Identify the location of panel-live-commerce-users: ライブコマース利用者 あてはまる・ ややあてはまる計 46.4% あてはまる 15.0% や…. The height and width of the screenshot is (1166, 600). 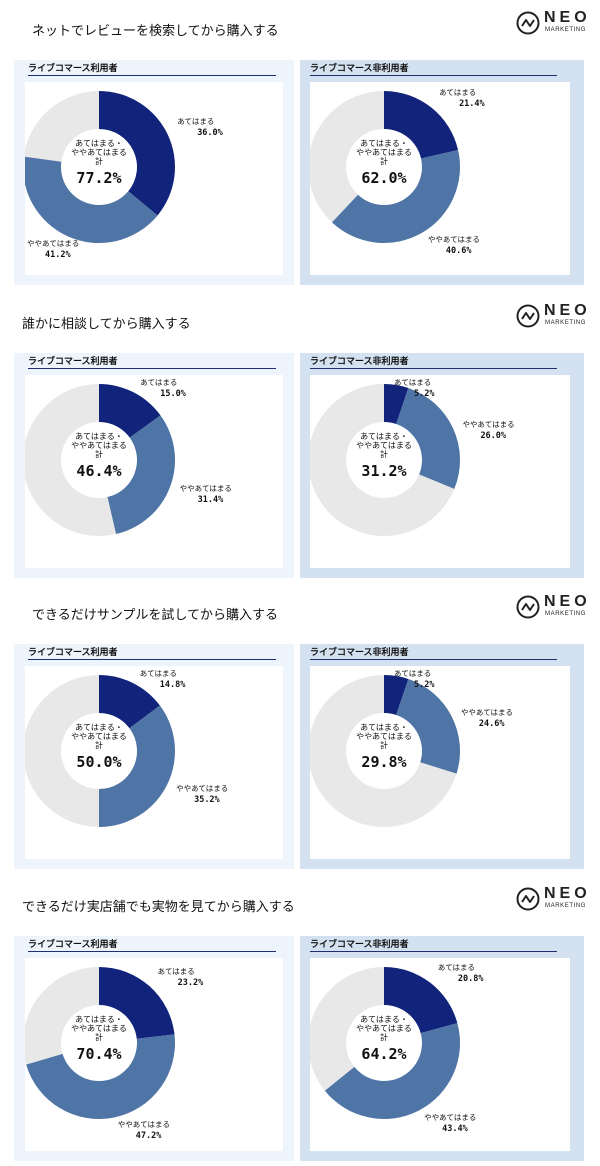
(154, 465).